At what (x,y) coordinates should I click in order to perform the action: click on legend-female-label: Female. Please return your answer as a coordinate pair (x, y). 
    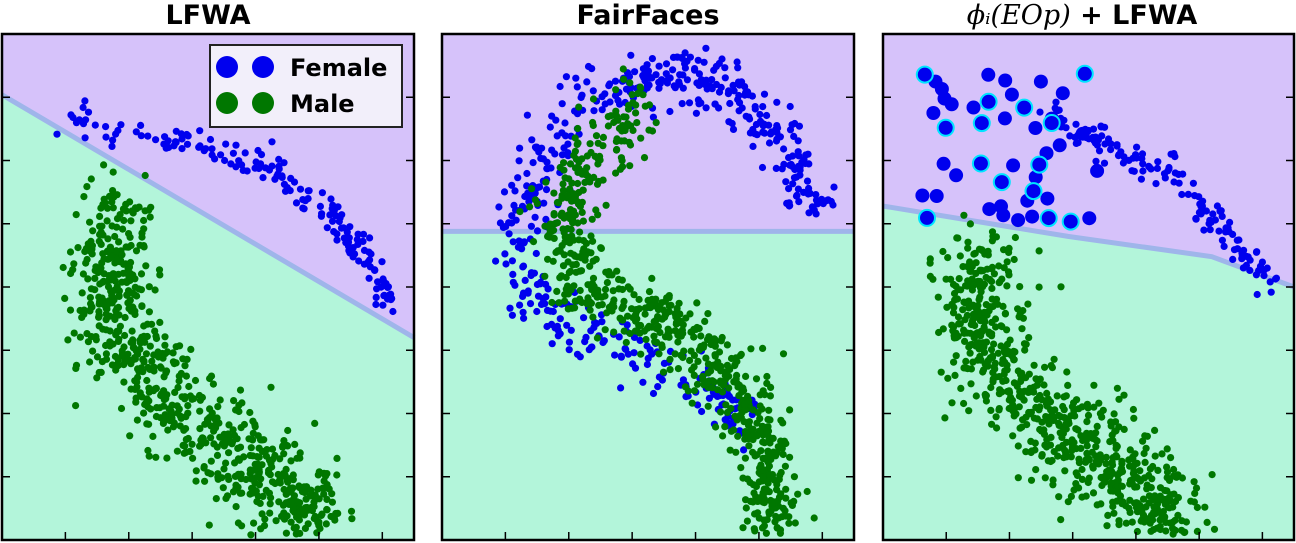
    Looking at the image, I should click on (338, 68).